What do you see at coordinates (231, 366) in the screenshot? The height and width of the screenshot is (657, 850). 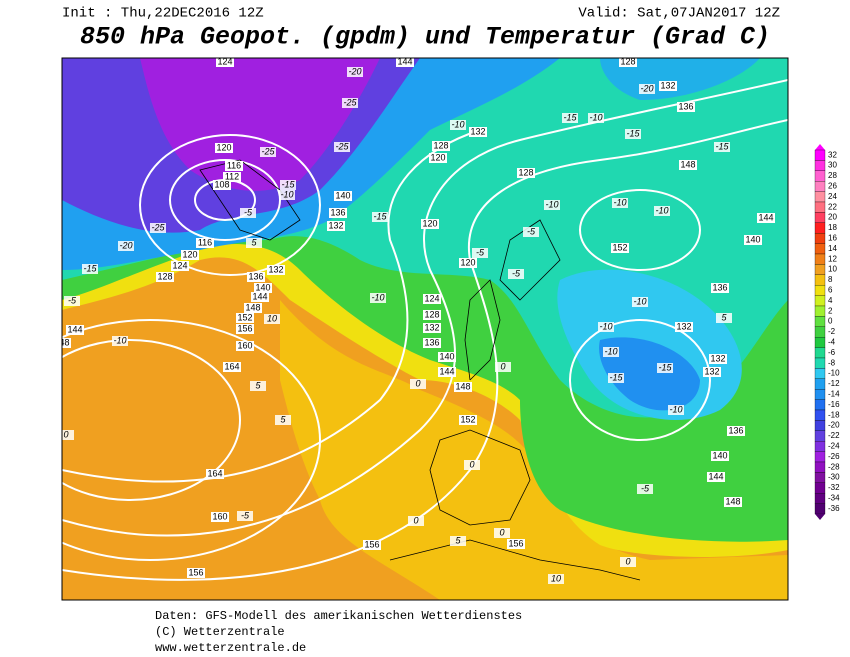 I see `geopotential-label: 164` at bounding box center [231, 366].